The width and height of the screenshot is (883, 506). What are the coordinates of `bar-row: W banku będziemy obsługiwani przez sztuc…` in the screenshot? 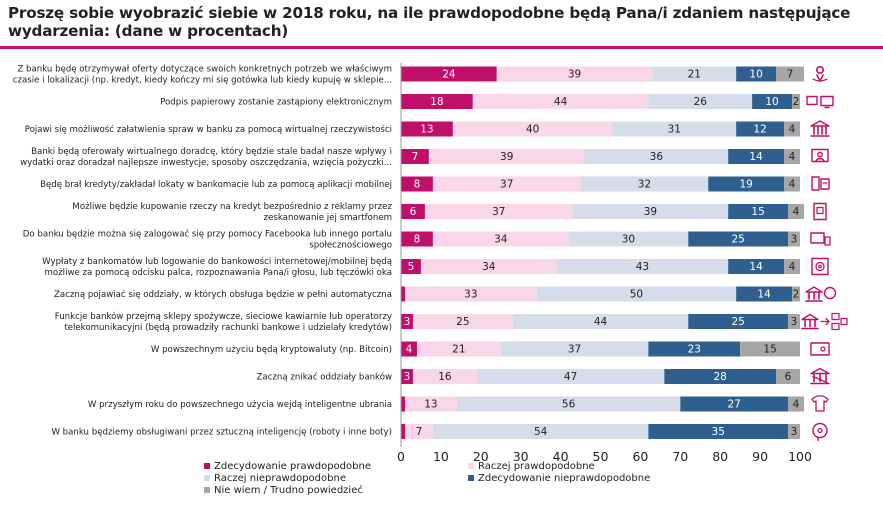 It's located at (439, 432).